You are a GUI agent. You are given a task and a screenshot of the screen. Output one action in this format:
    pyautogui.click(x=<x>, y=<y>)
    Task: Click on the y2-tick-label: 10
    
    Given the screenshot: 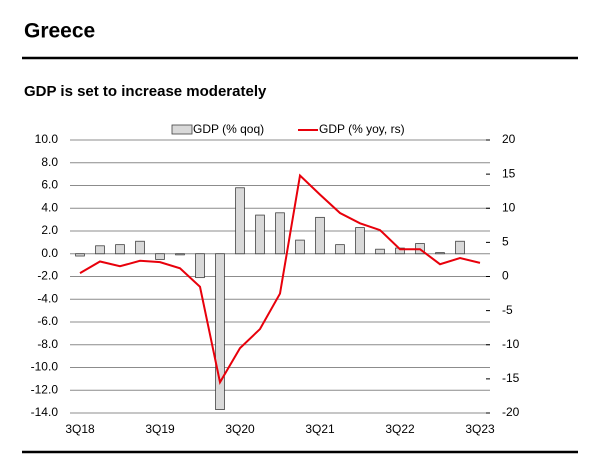 What is the action you would take?
    pyautogui.click(x=509, y=207)
    